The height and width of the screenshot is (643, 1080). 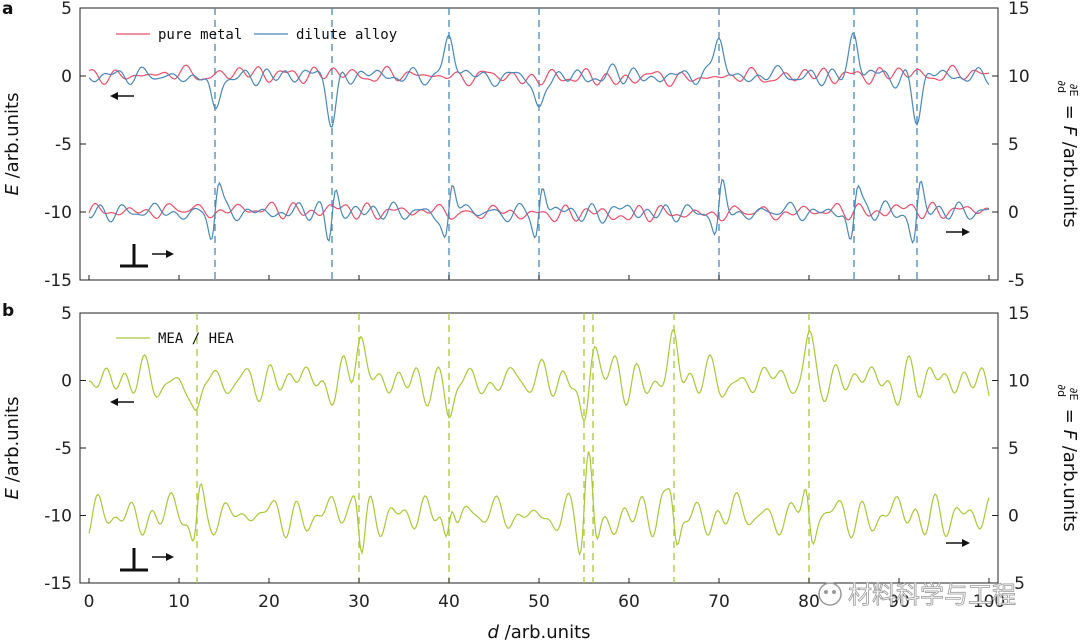 I want to click on watermark: 材料科学与工程, so click(x=917, y=595).